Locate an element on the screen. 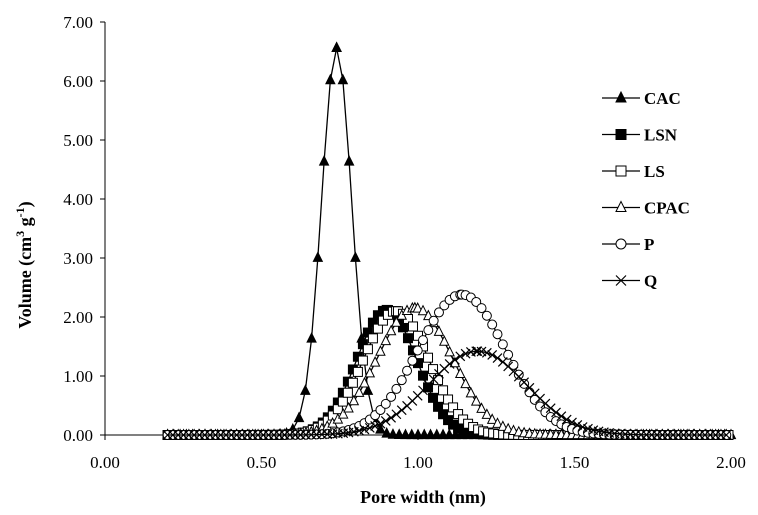 This screenshot has width=758, height=515. y-axis-title-main: Volume (cm is located at coordinates (25, 283).